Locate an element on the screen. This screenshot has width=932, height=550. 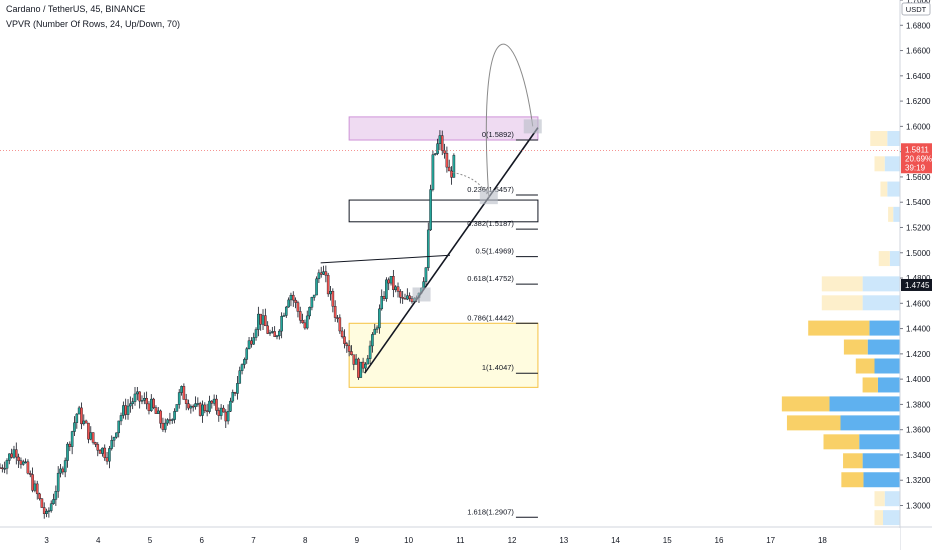
x-tick-label: 8 is located at coordinates (305, 540).